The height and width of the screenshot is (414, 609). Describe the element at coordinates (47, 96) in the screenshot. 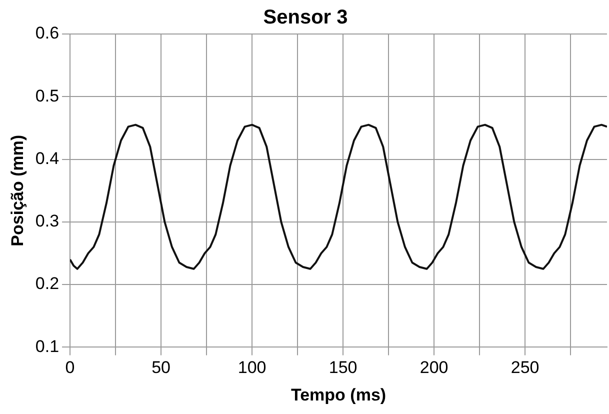

I see `y-tick-label: 0.5` at that location.